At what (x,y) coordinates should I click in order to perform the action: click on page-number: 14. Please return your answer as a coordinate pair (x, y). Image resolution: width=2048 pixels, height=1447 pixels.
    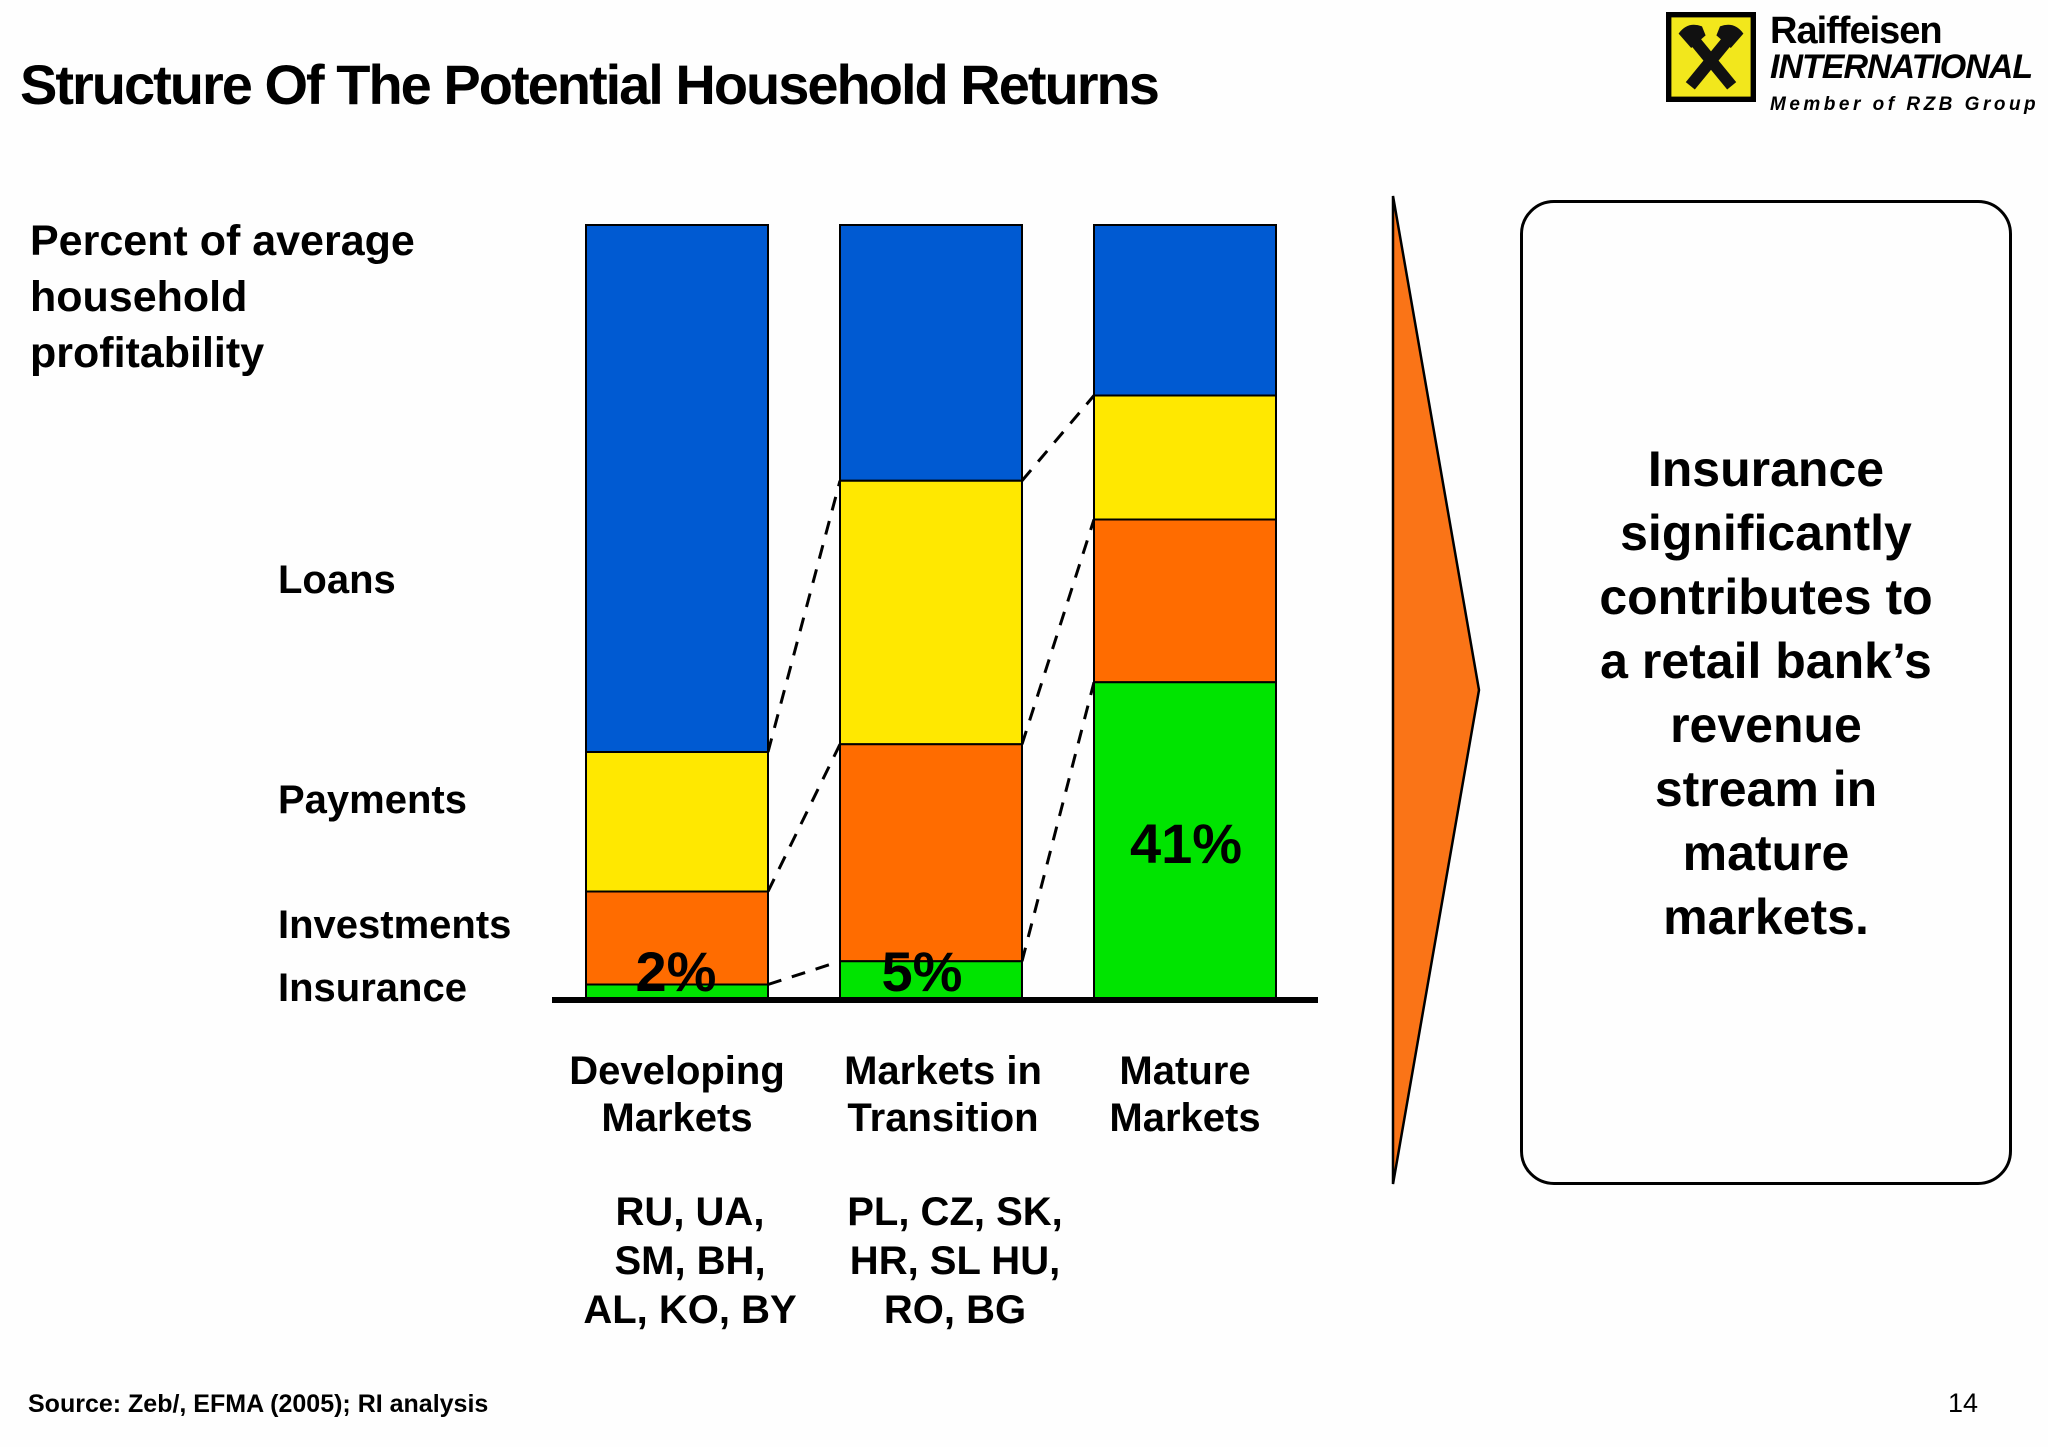
    Looking at the image, I should click on (1963, 1403).